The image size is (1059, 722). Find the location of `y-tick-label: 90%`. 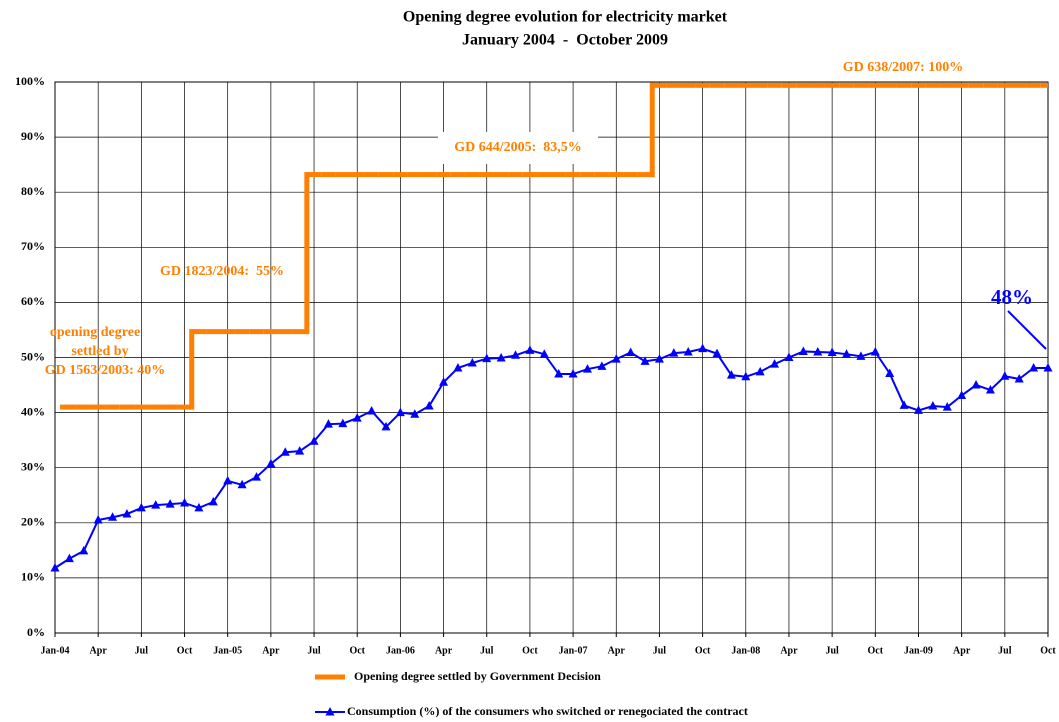

y-tick-label: 90% is located at coordinates (33, 136).